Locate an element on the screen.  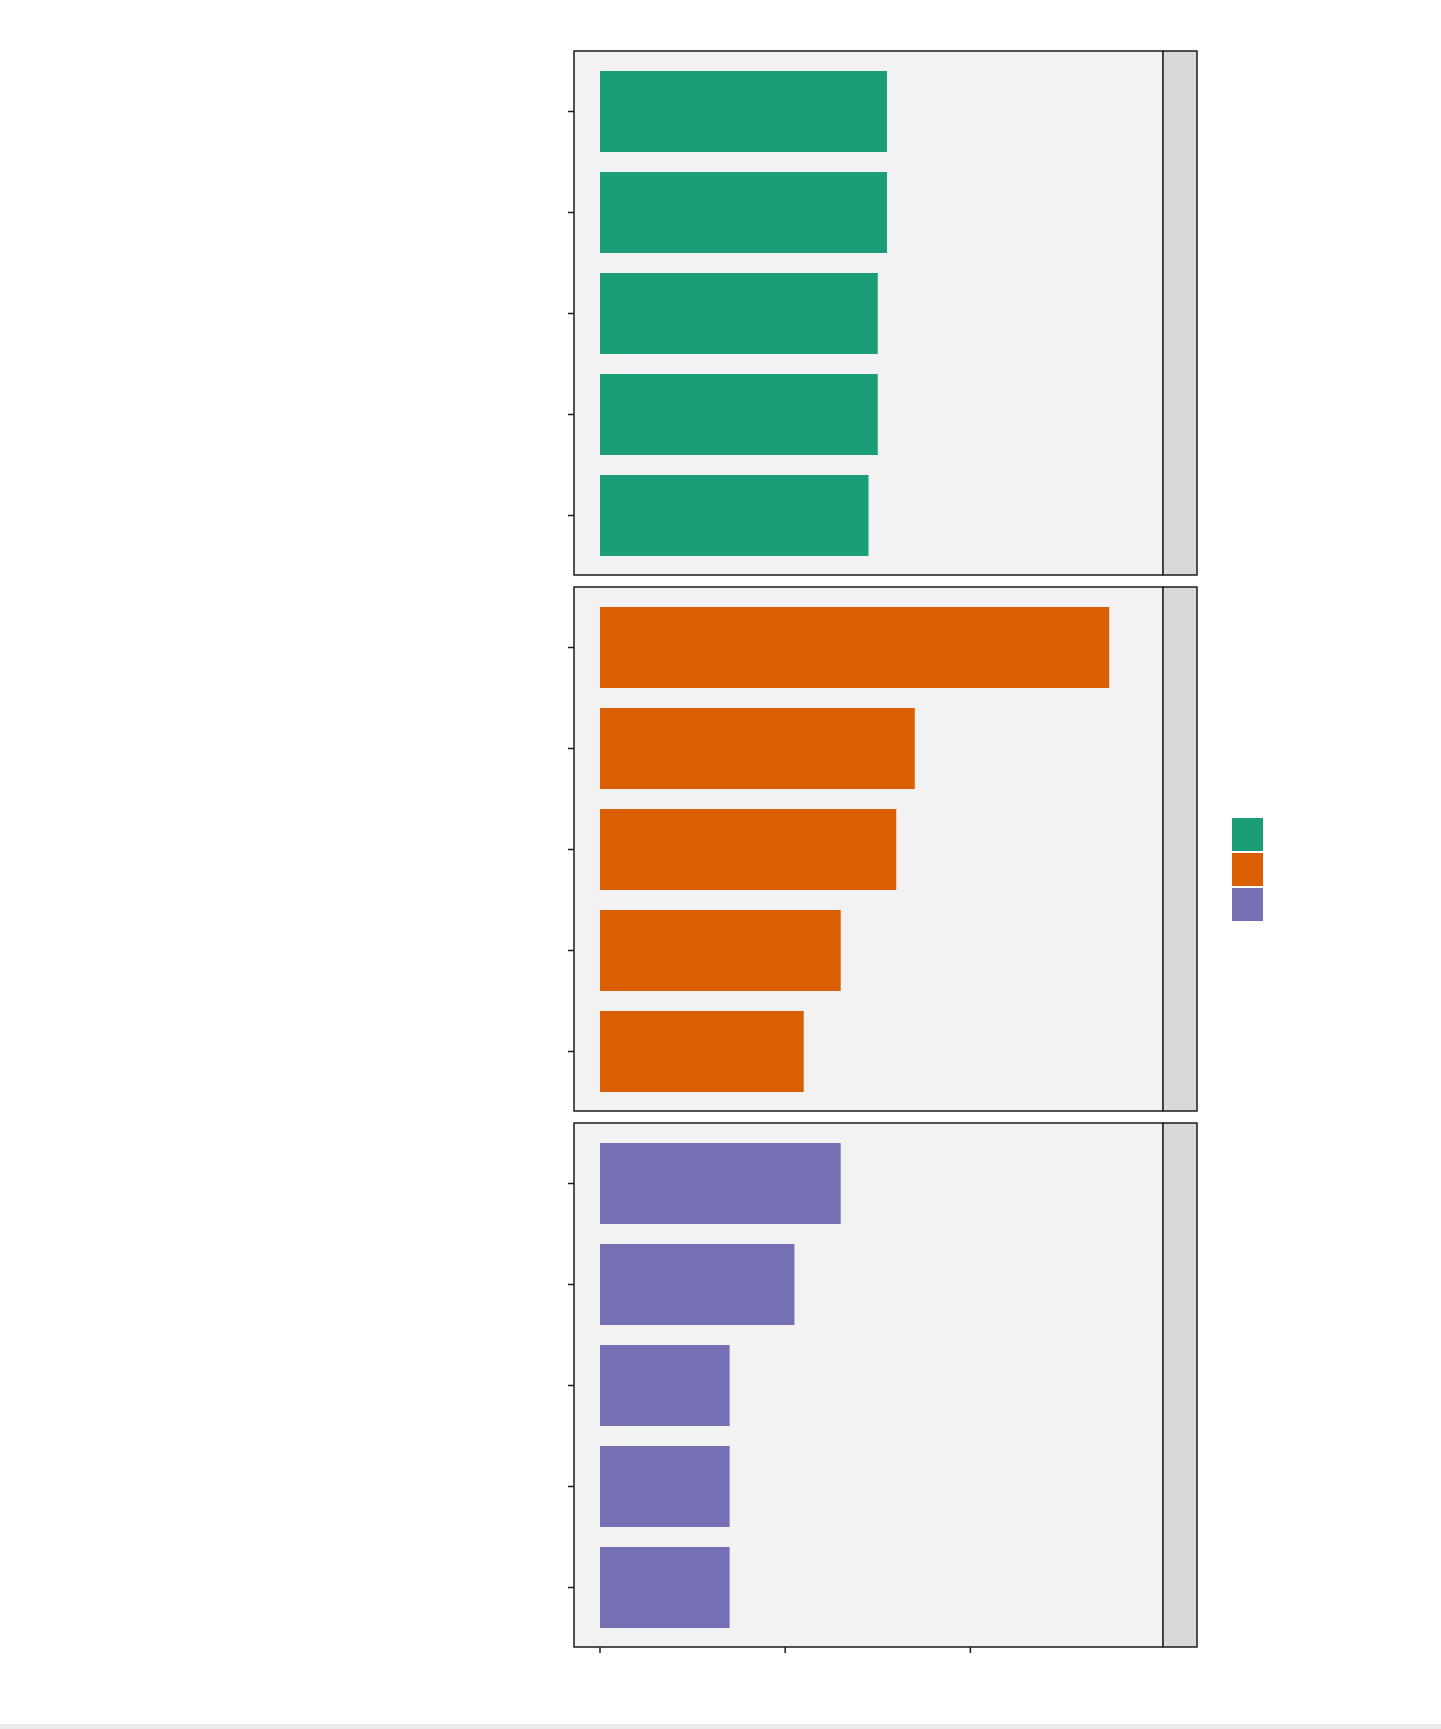
legend is located at coordinates (1247, 869).